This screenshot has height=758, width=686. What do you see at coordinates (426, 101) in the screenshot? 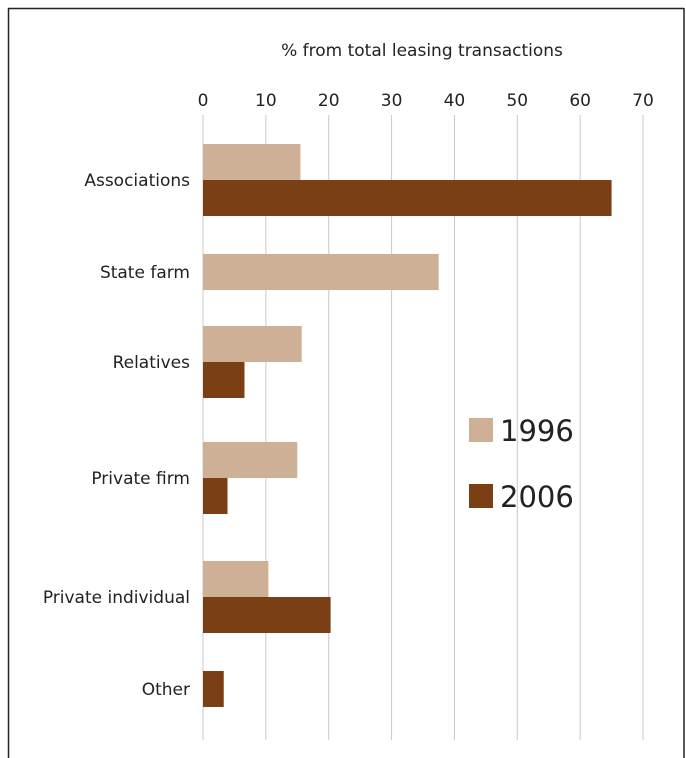
I see `tick-labels: 0 10 20 30 40 50 60 70` at bounding box center [426, 101].